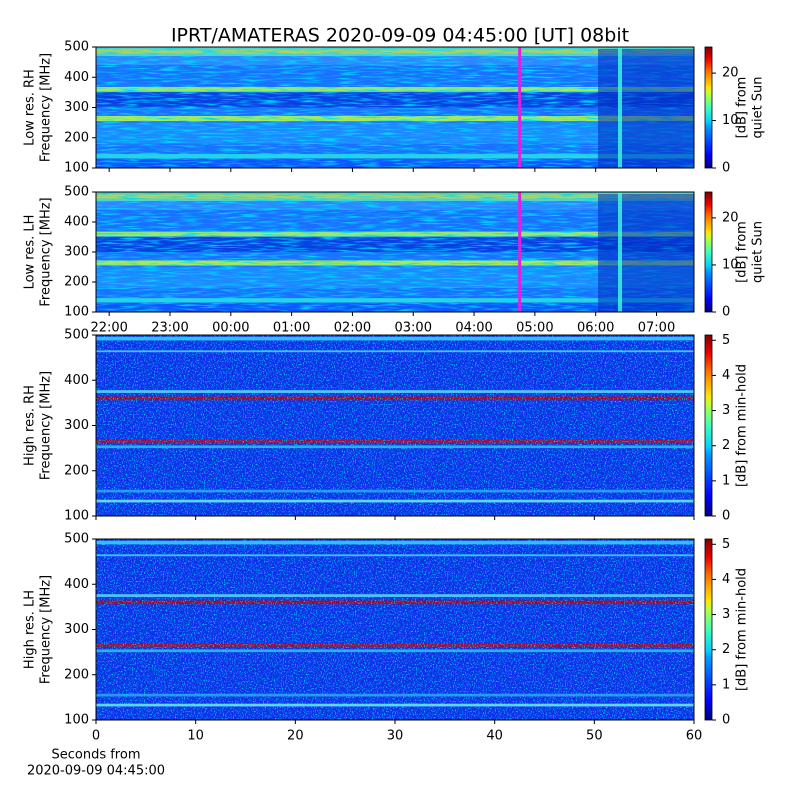  What do you see at coordinates (534, 328) in the screenshot?
I see `x-tick-label: 05:00` at bounding box center [534, 328].